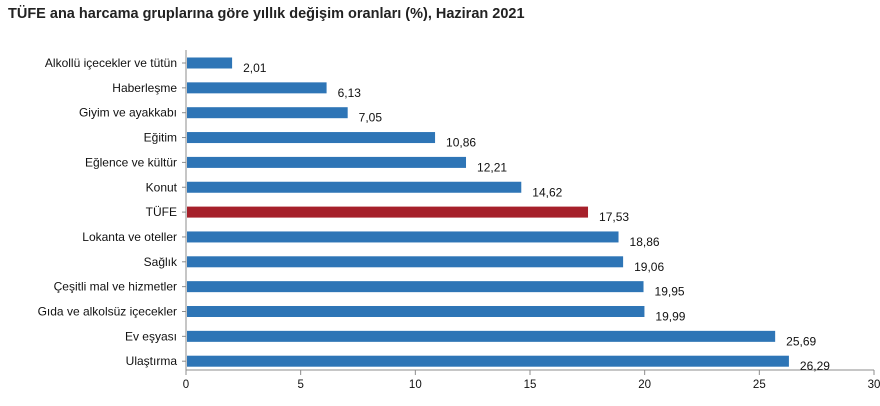 The image size is (880, 406). I want to click on value-label: 7,05, so click(371, 118).